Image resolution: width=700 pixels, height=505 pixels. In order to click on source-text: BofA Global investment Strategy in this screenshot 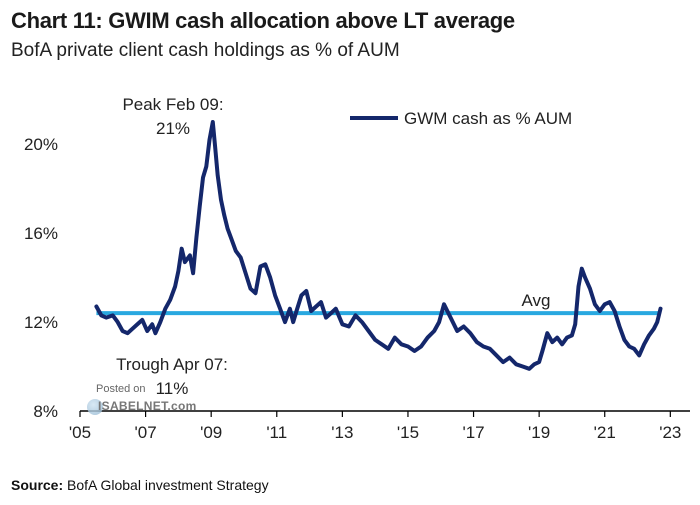, I will do `click(168, 485)`.